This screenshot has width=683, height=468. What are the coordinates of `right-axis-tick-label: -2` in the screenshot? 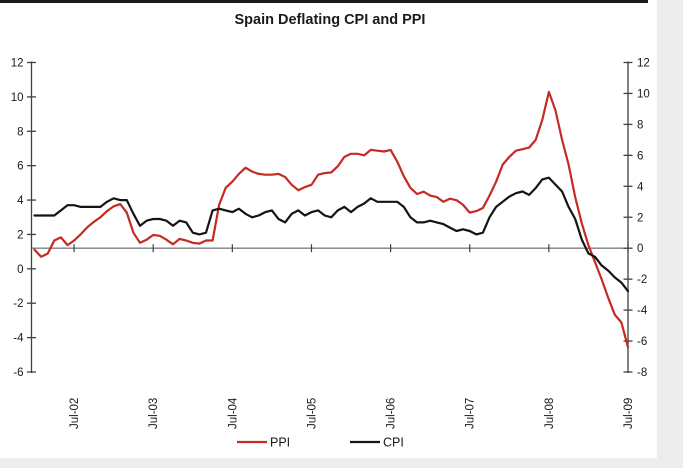 It's located at (642, 280).